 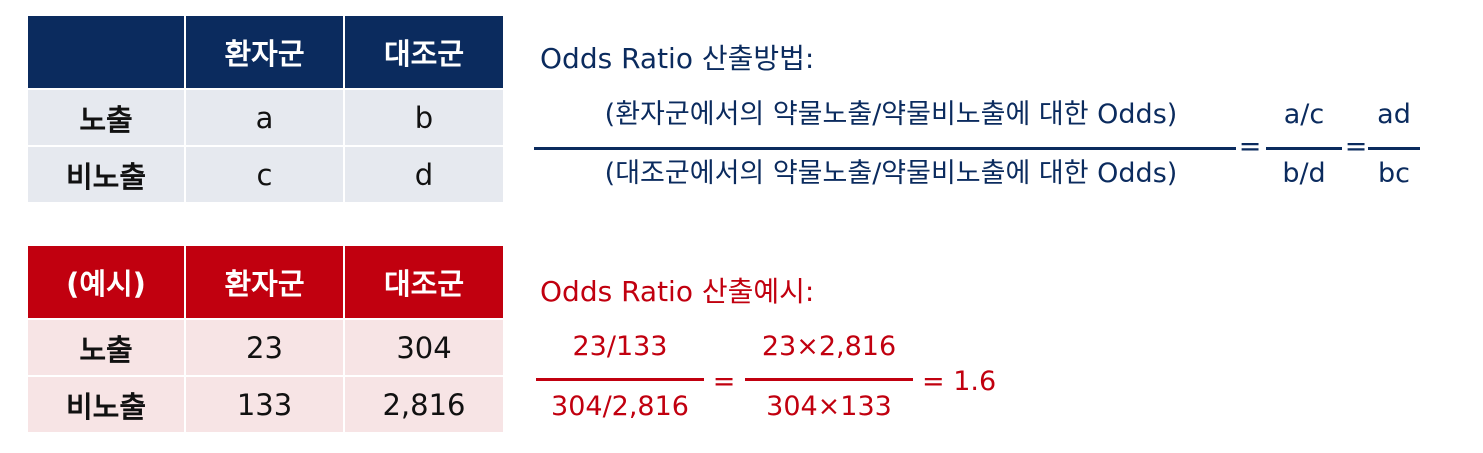 What do you see at coordinates (1394, 173) in the screenshot?
I see `method-frac3-denominator: bc` at bounding box center [1394, 173].